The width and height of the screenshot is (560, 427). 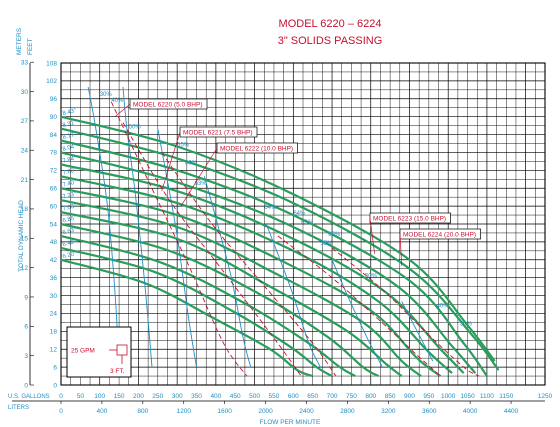 What do you see at coordinates (83, 351) in the screenshot?
I see `scale-key-flow-label: 25 GPM` at bounding box center [83, 351].